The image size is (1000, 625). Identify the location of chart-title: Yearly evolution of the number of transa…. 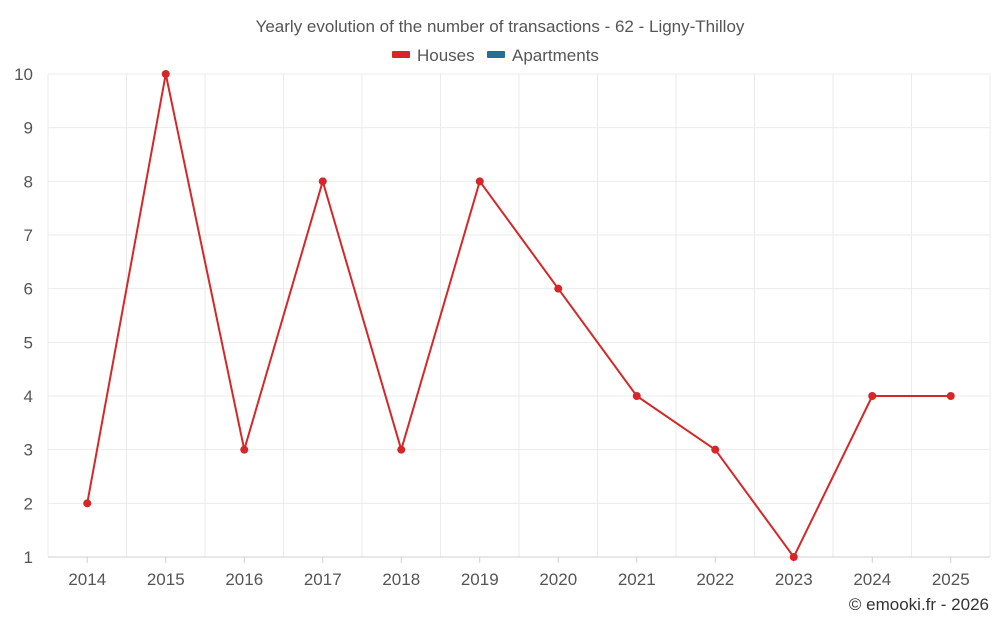
(500, 26).